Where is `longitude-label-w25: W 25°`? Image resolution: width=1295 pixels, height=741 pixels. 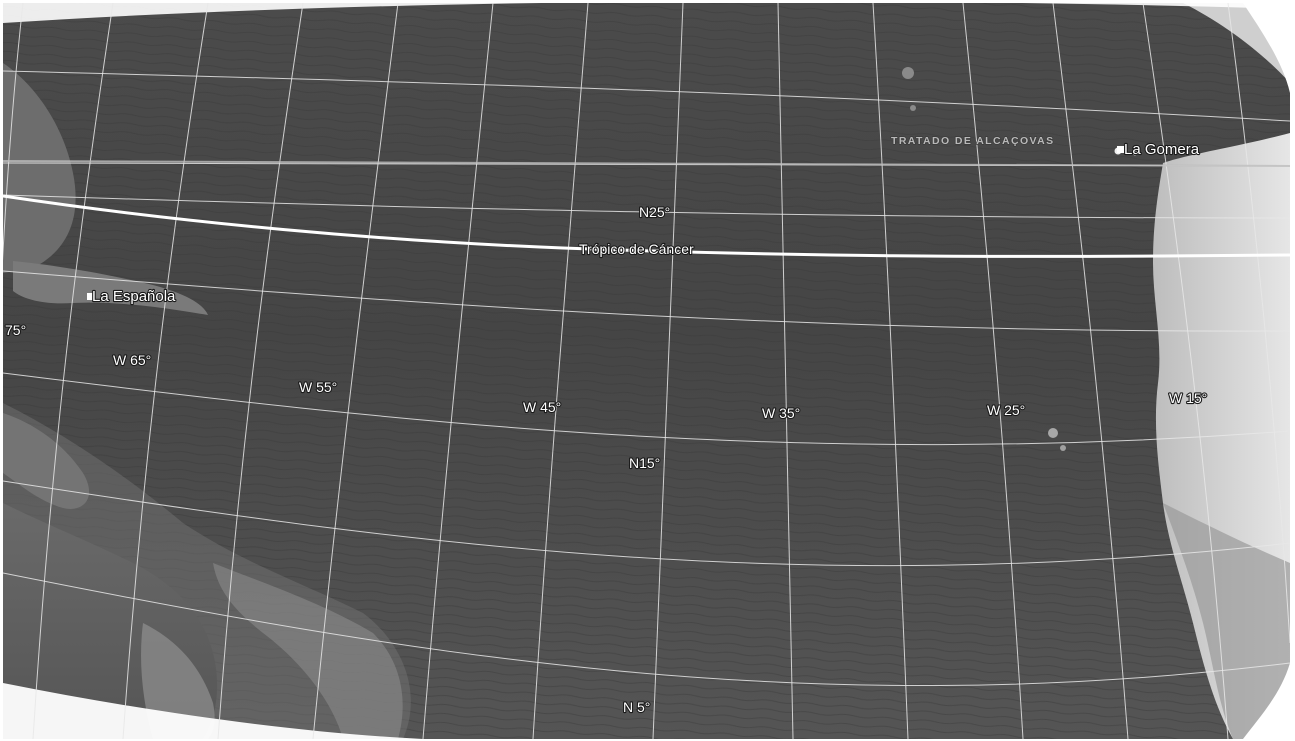 longitude-label-w25: W 25° is located at coordinates (1006, 410).